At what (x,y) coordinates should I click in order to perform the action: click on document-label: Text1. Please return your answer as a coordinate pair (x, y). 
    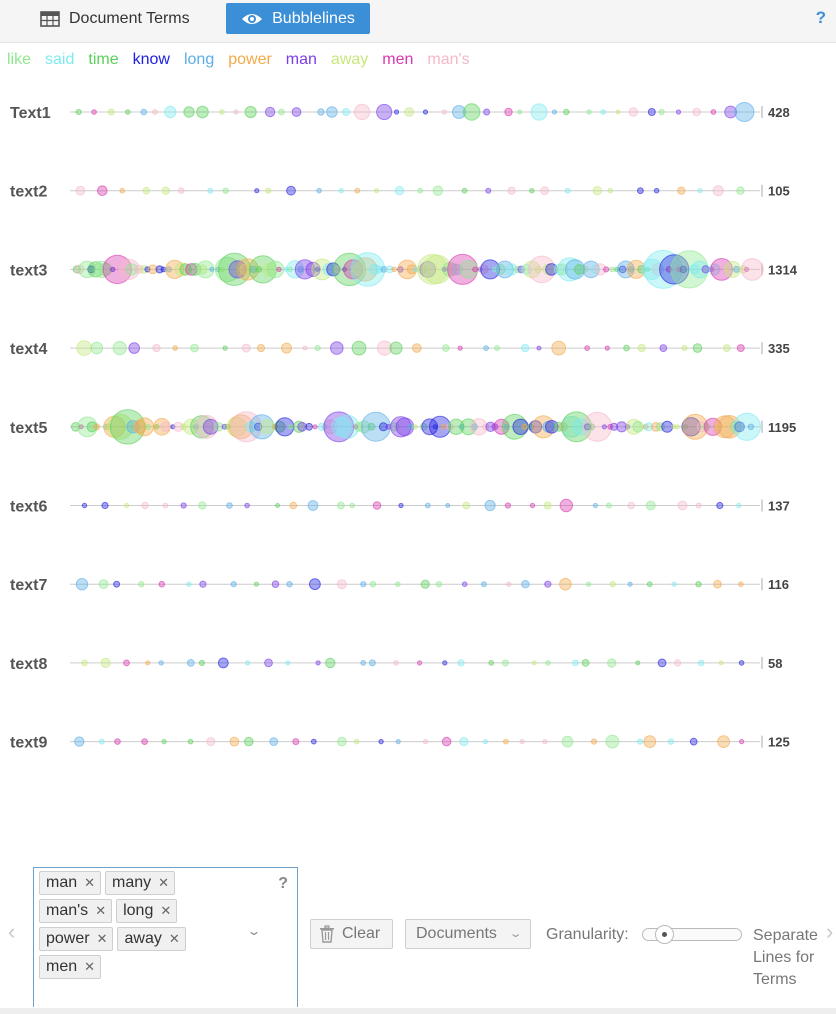
    Looking at the image, I should click on (30, 113).